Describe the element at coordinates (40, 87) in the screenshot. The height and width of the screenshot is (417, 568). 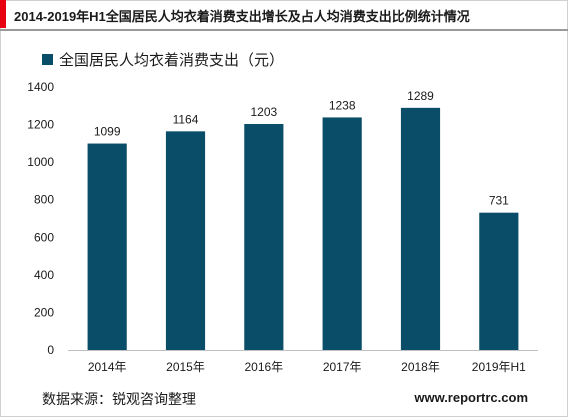
I see `y-tick-label: 1400` at that location.